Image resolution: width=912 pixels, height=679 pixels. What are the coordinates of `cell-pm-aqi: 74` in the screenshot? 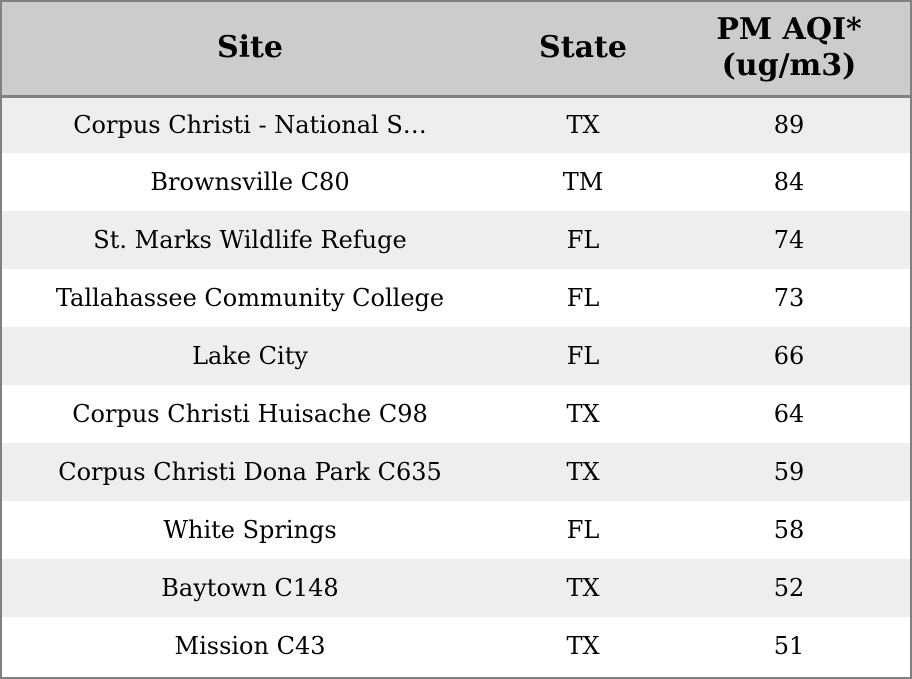 It's located at (789, 240).